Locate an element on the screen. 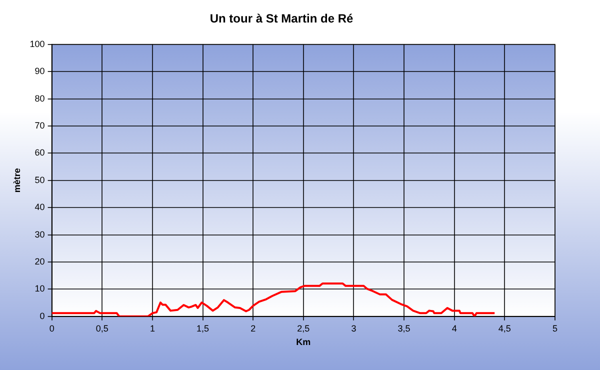  y-tick-label: 80 is located at coordinates (39, 98).